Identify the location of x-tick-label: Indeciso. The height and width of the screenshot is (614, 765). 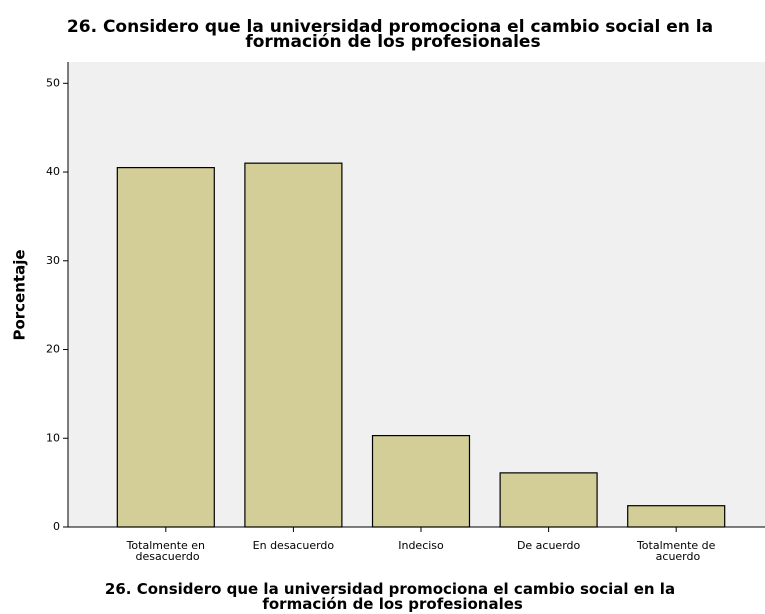
(421, 545).